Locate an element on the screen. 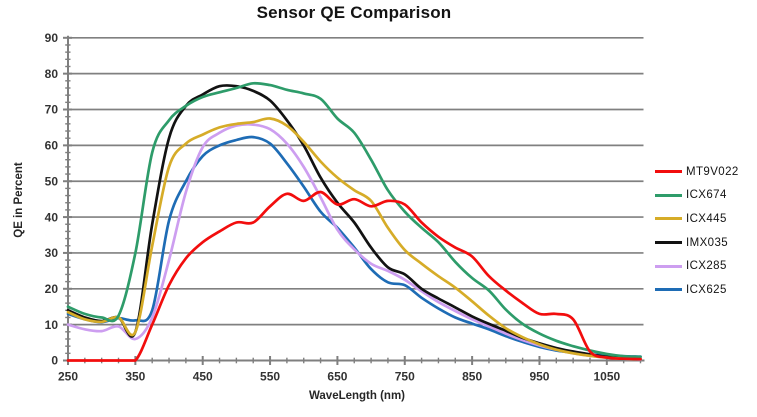  legend-item-ICX445: ICX445 is located at coordinates (697, 219).